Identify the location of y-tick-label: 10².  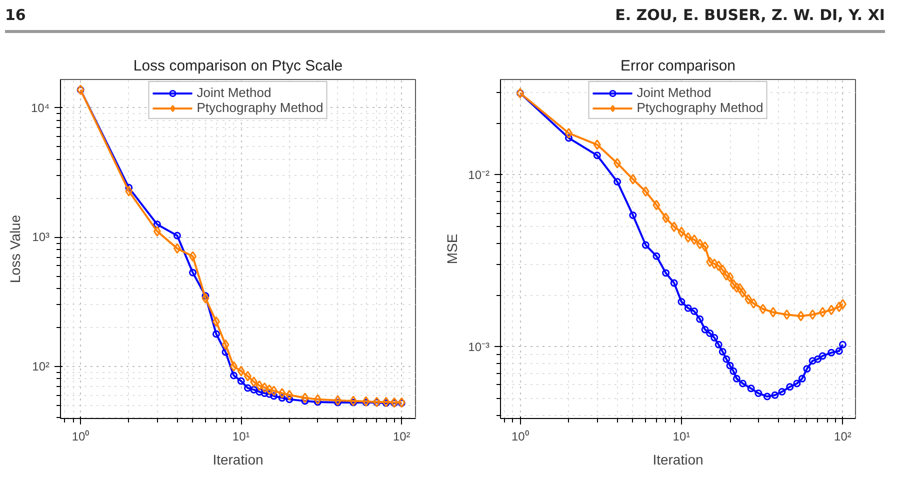
(41, 366).